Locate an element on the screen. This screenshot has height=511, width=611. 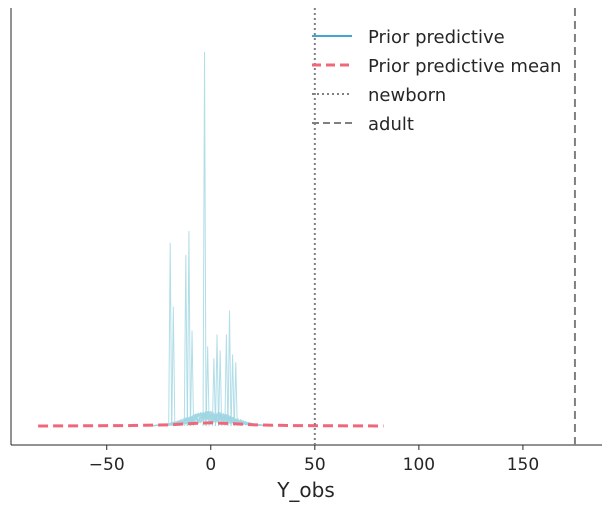
x-tick-label: −50 is located at coordinates (107, 465).